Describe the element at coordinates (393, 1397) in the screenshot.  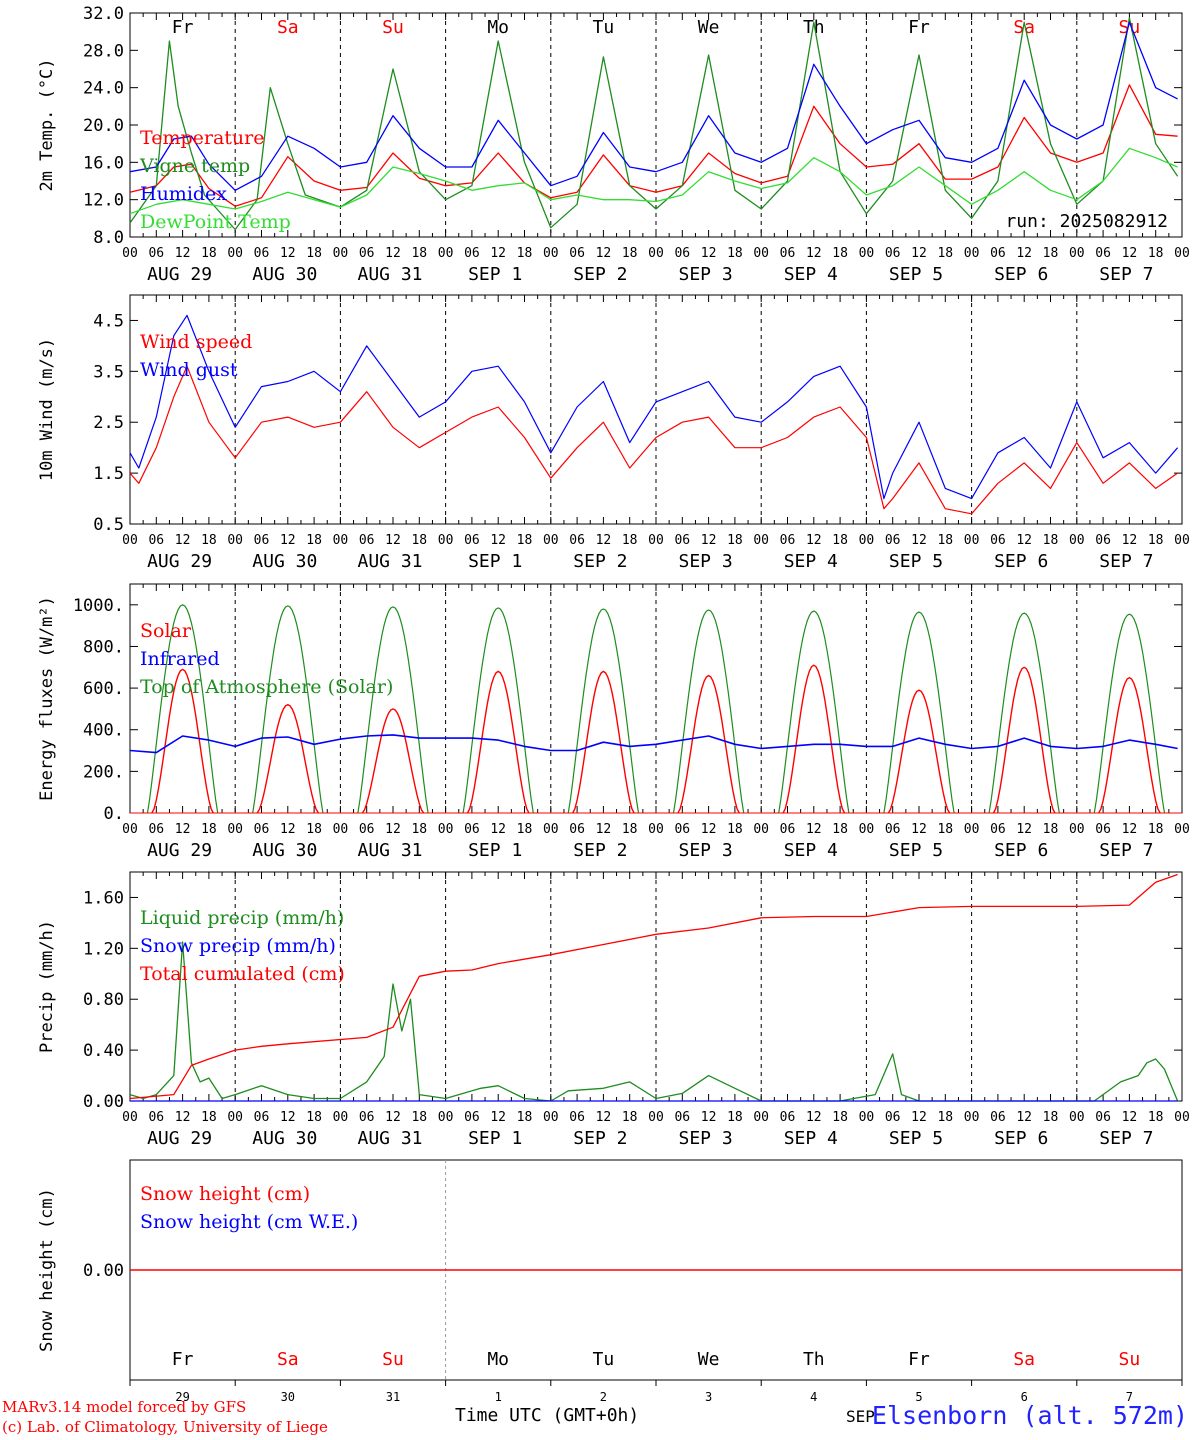
I see `day-number: 31` at that location.